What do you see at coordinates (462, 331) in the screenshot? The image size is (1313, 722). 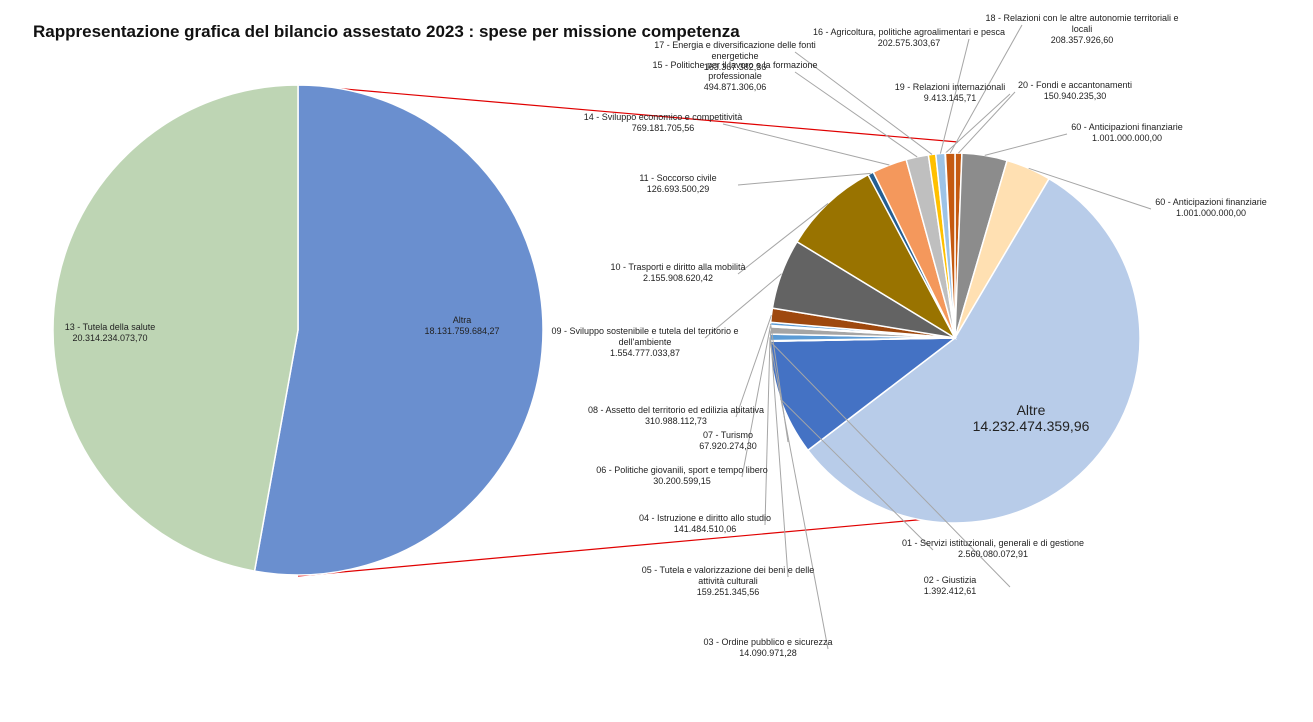 I see `label-value: 18.131.759.684,27` at bounding box center [462, 331].